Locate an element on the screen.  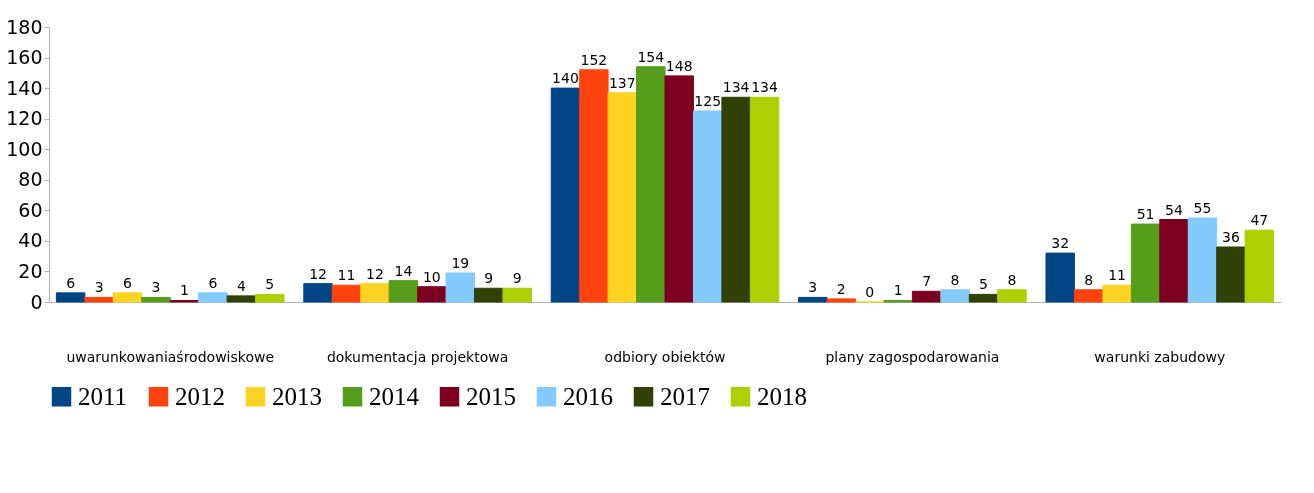
data-label: 0 is located at coordinates (870, 292).